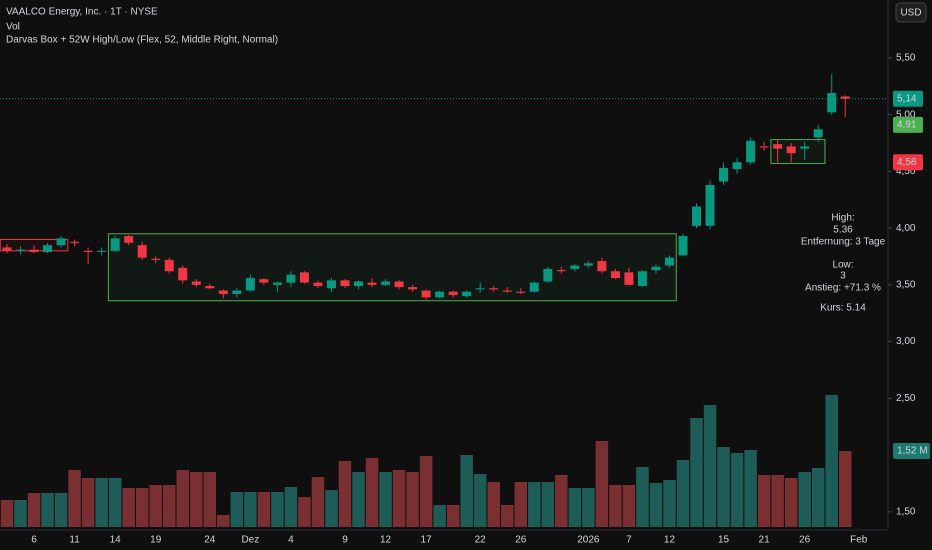  What do you see at coordinates (82, 12) in the screenshot?
I see `chart-title: VAALCO Energy, Inc. · 1T · NYSE` at bounding box center [82, 12].